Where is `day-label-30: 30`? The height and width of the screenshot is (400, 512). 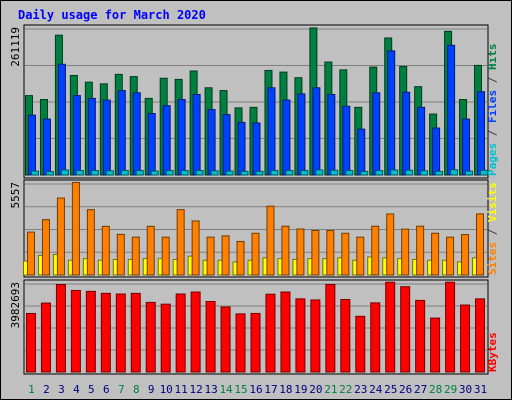
day-label-30: 30 is located at coordinates (465, 389).